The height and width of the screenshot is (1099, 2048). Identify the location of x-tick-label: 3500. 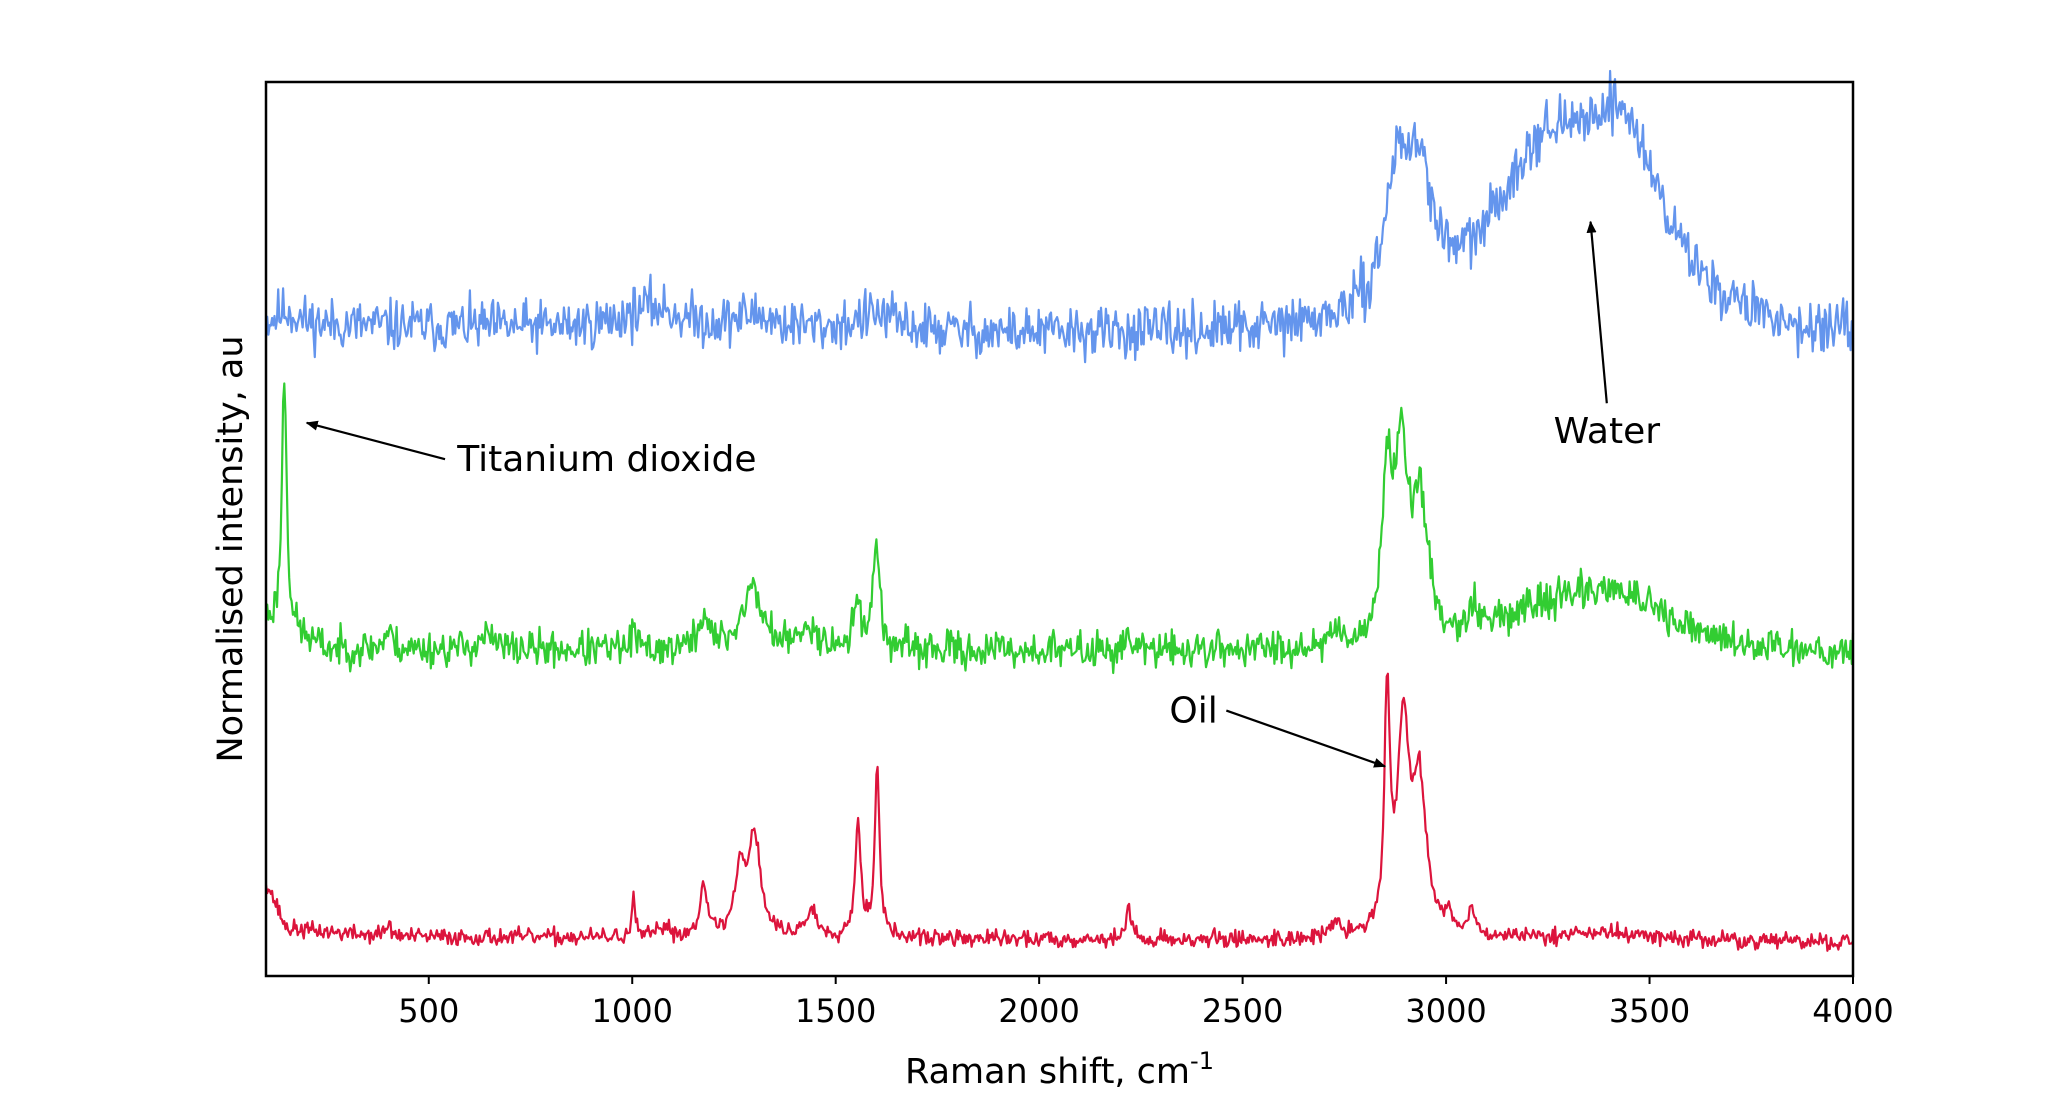
(1649, 1011).